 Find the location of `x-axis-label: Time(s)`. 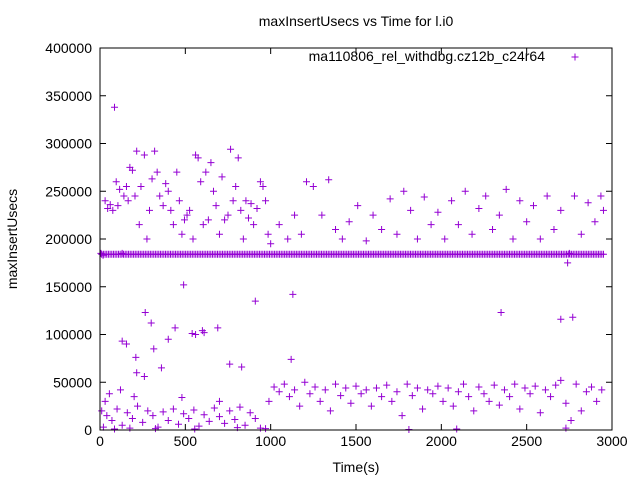

x-axis-label: Time(s) is located at coordinates (356, 467).